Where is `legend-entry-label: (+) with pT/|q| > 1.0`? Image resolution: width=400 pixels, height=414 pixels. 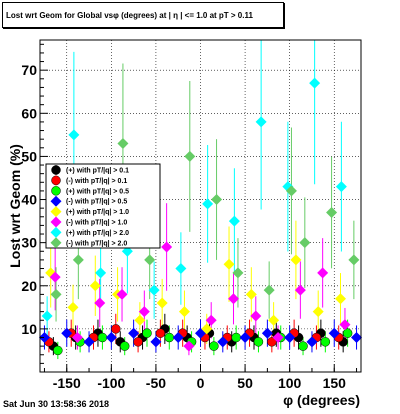 legend-entry-label: (+) with pT/|q| > 1.0 is located at coordinates (97, 212).